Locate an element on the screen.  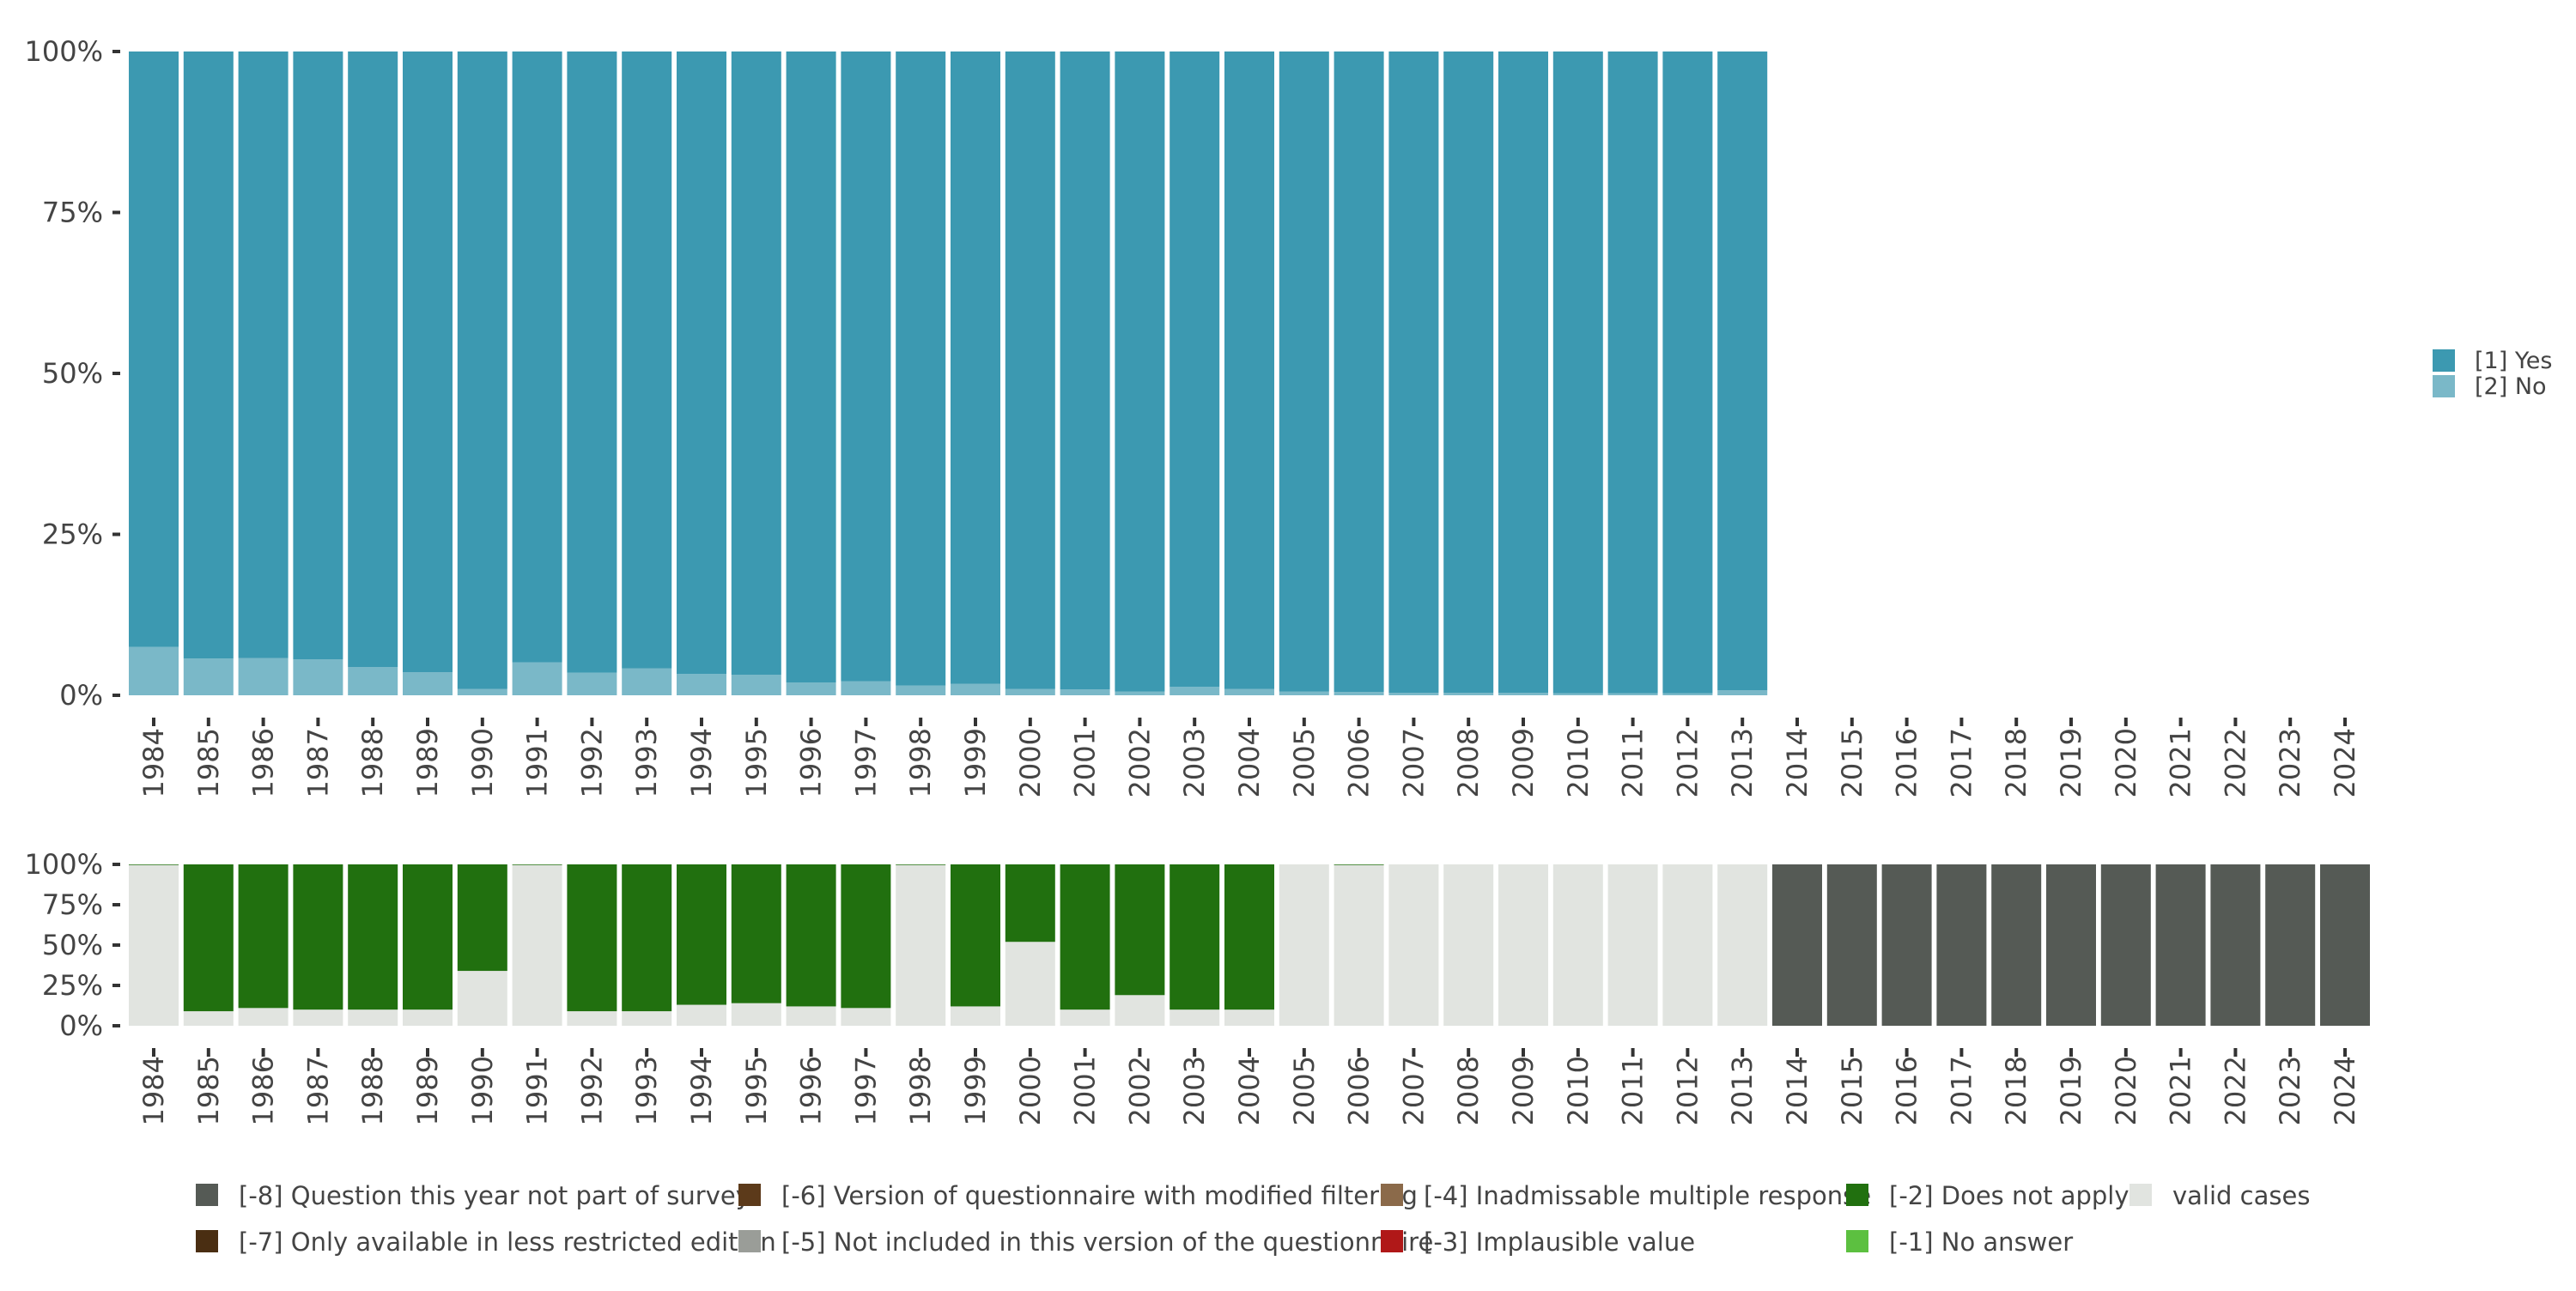
top-x-tick-label: 2018 is located at coordinates (2016, 763).